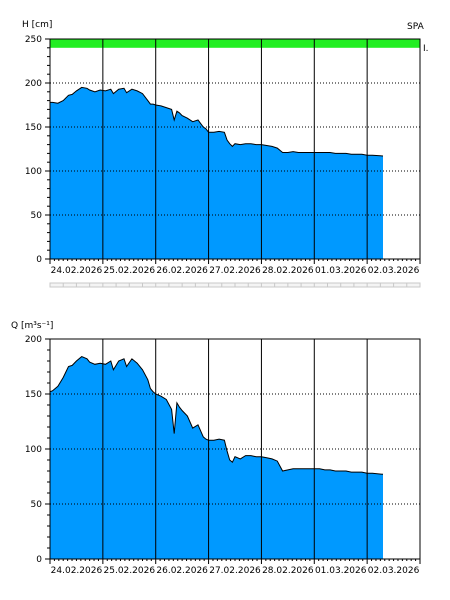 The width and height of the screenshot is (450, 600). What do you see at coordinates (235, 43) in the screenshot?
I see `threshold-band` at bounding box center [235, 43].